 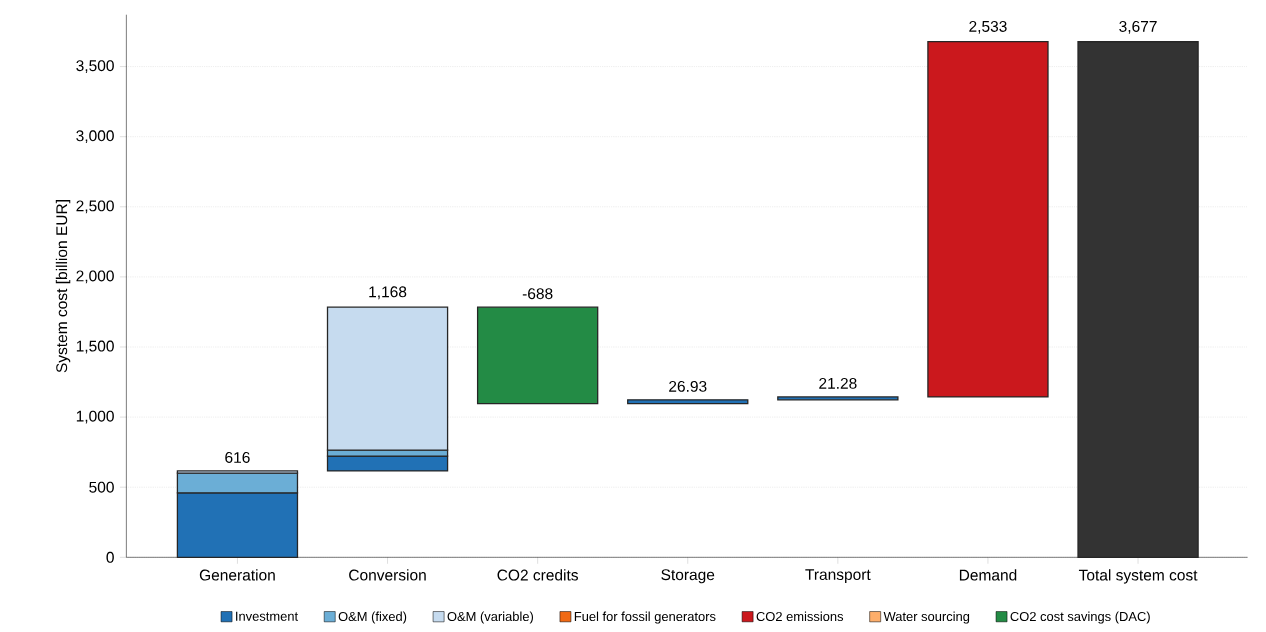 I want to click on legend-label: CO2 cost savings (DAC), so click(x=1080, y=617).